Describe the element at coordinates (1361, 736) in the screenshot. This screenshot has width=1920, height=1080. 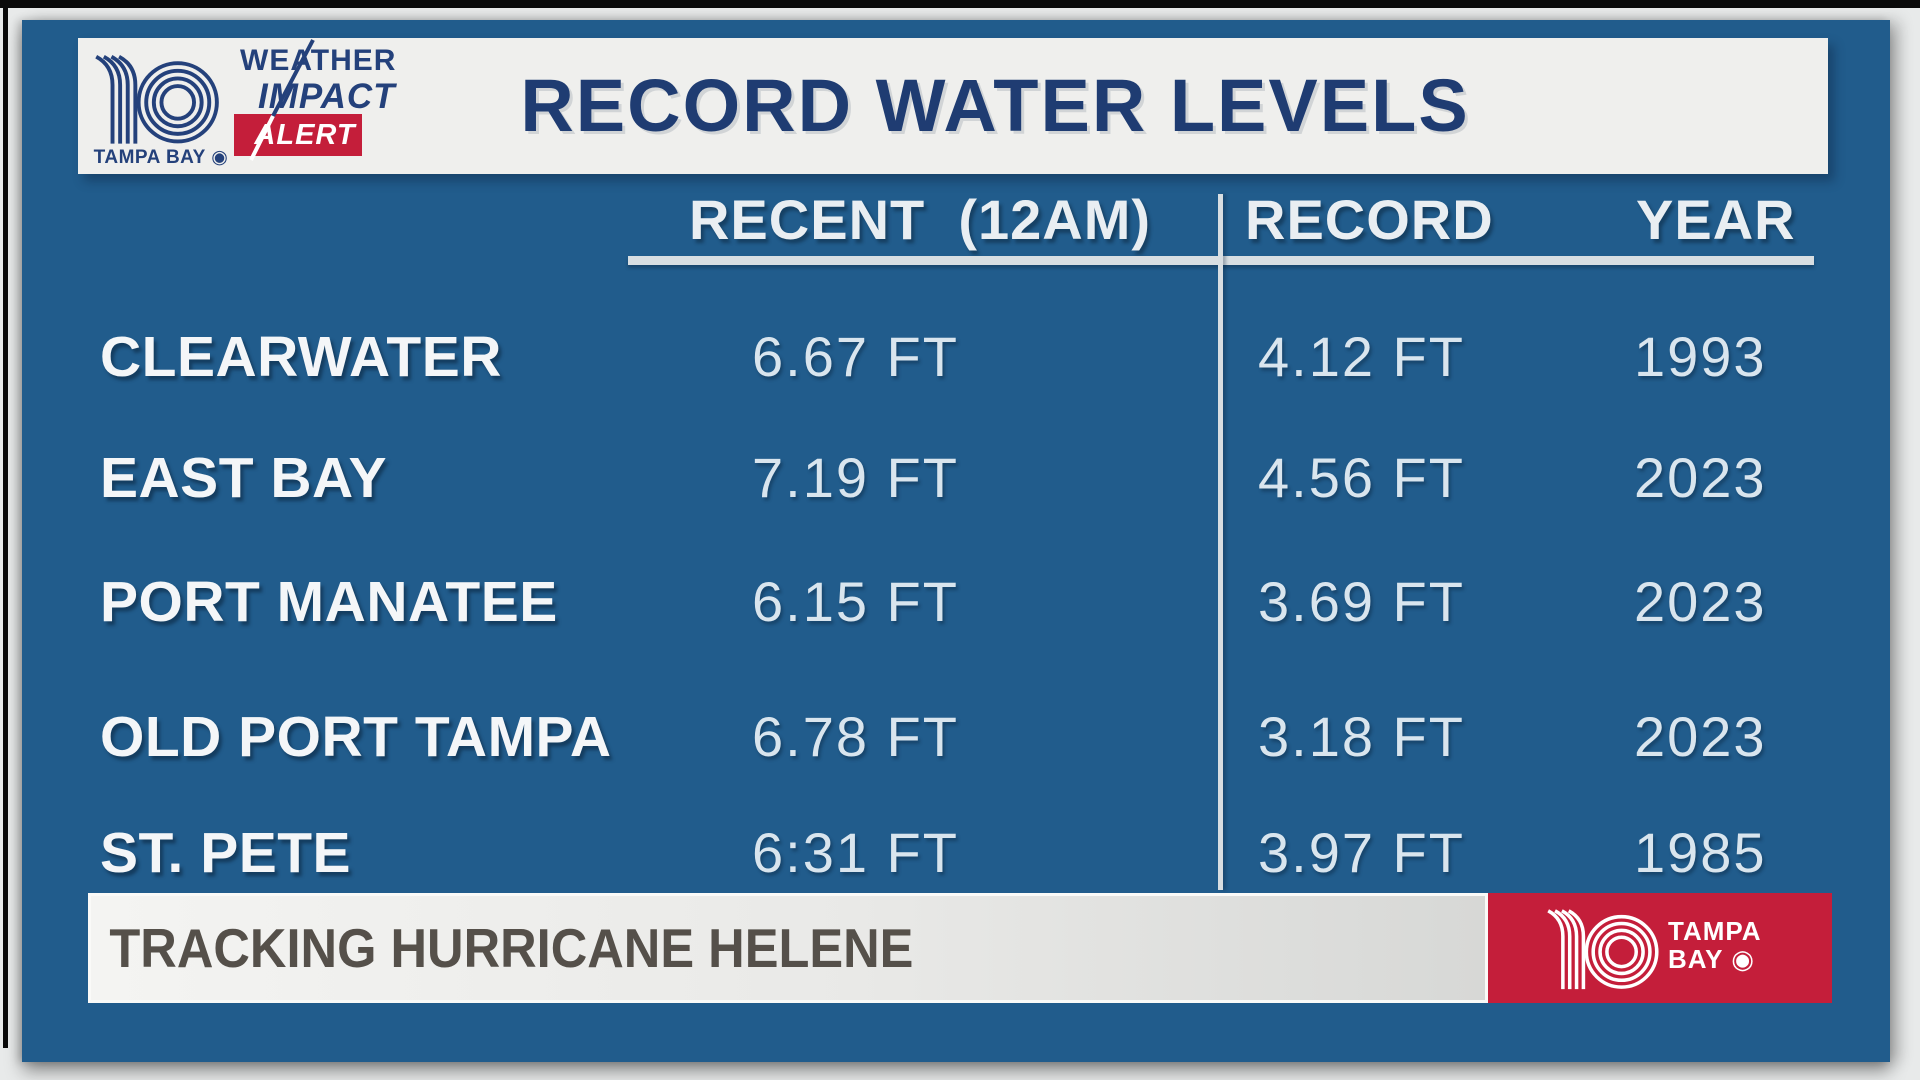
I see `record-cell: 3.18 FT` at that location.